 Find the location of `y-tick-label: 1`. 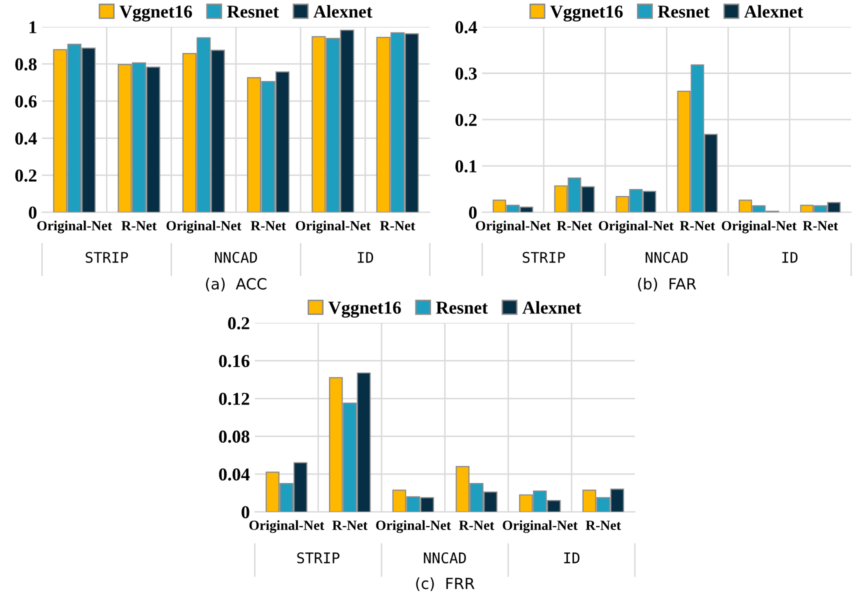

y-tick-label: 1 is located at coordinates (33, 27).